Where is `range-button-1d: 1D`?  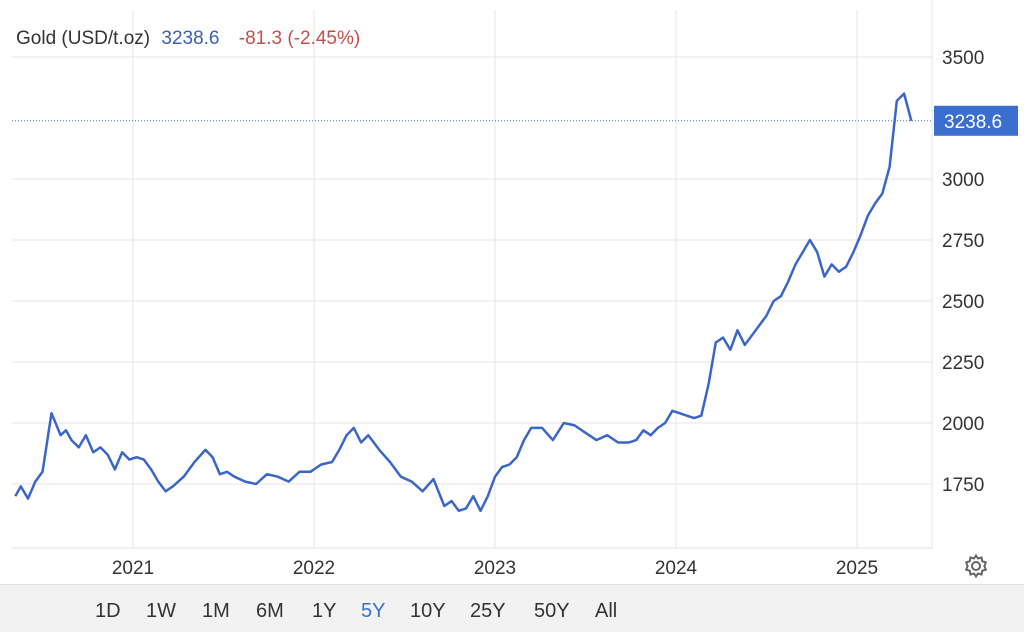 range-button-1d: 1D is located at coordinates (108, 611).